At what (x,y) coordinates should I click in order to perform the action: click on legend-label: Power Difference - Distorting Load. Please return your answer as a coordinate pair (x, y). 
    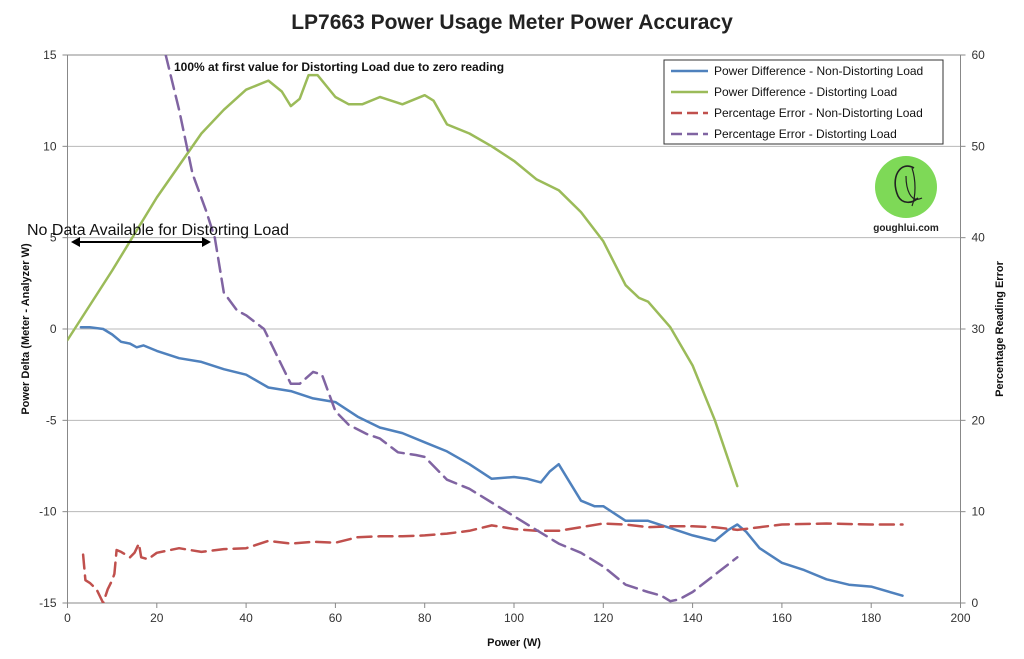
    Looking at the image, I should click on (805, 92).